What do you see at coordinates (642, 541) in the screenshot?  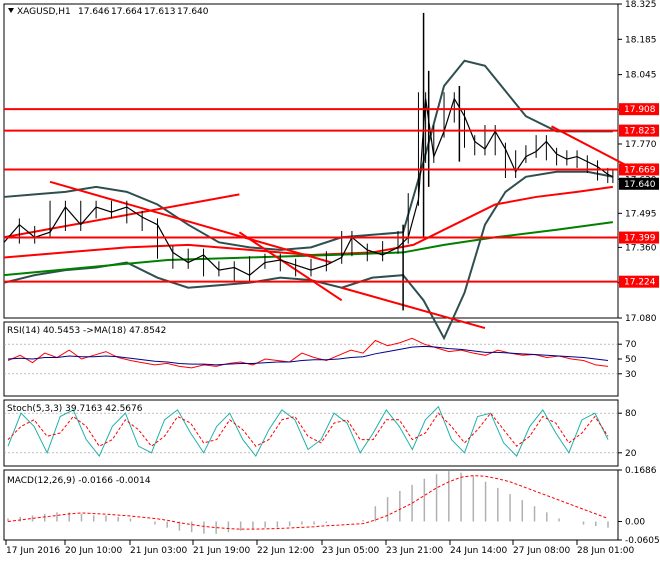 I see `macd-tick-label: -0.0605` at bounding box center [642, 541].